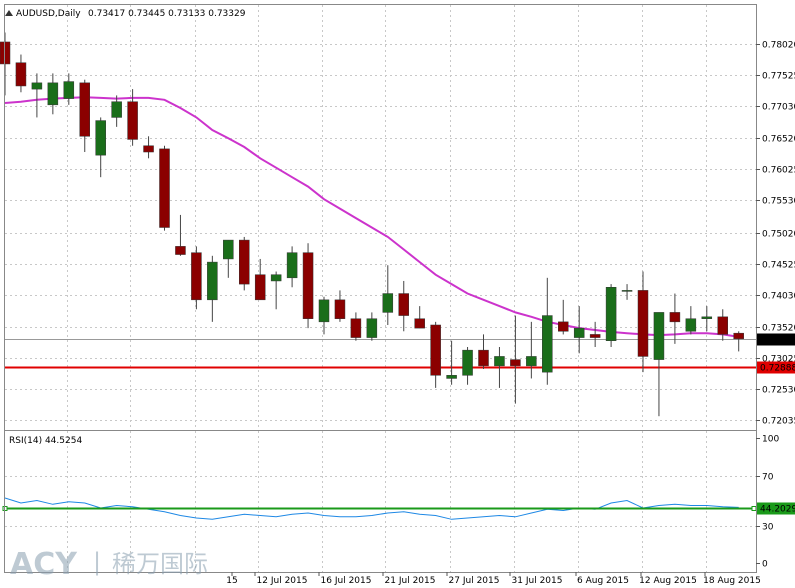 Image resolution: width=795 pixels, height=588 pixels. What do you see at coordinates (732, 581) in the screenshot?
I see `time-tick-label: 18 Aug 2015` at bounding box center [732, 581].